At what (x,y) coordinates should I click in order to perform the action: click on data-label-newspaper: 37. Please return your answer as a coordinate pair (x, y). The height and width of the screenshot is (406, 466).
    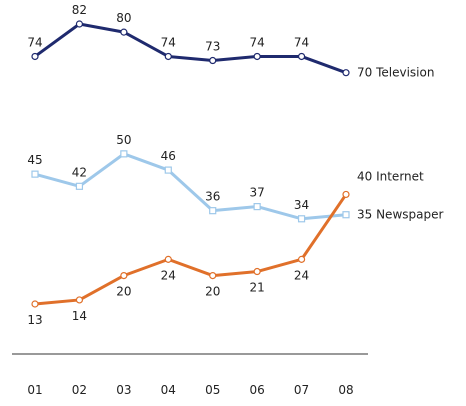
    Looking at the image, I should click on (257, 193).